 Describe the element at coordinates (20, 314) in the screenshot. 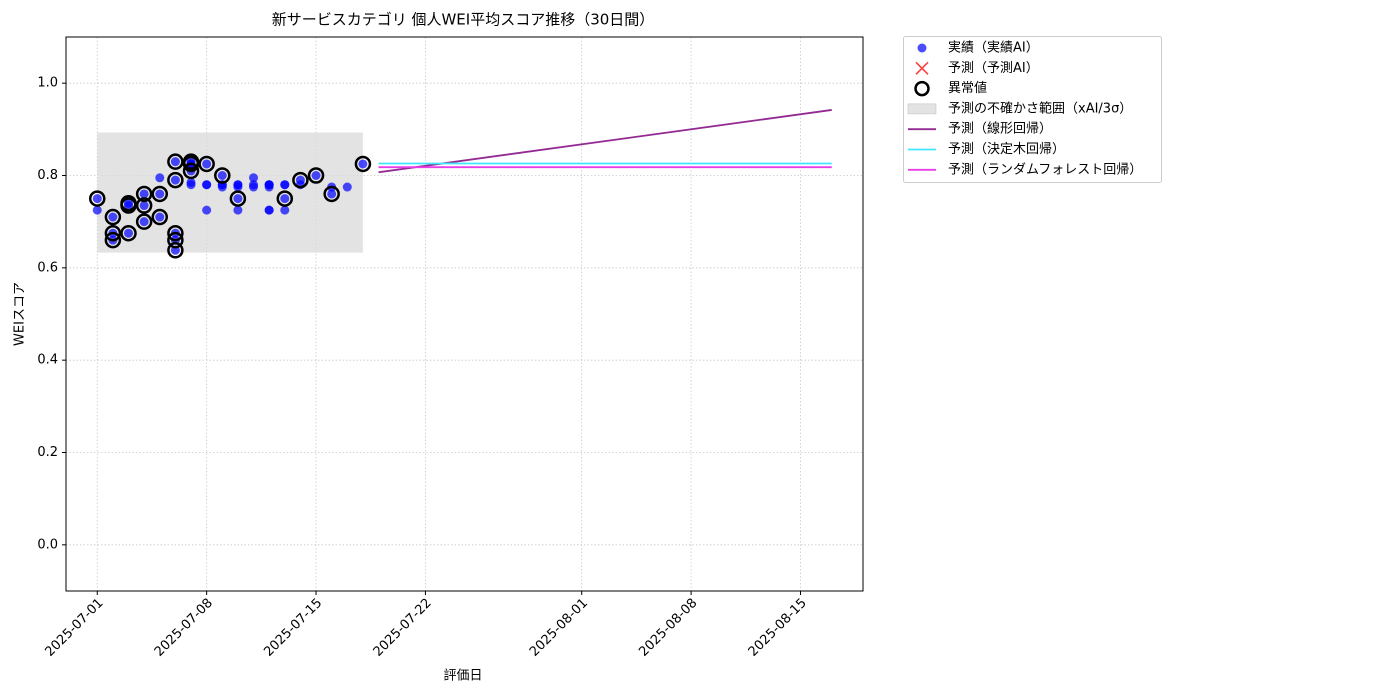

I see `y-axis-label: WEIスコア` at that location.